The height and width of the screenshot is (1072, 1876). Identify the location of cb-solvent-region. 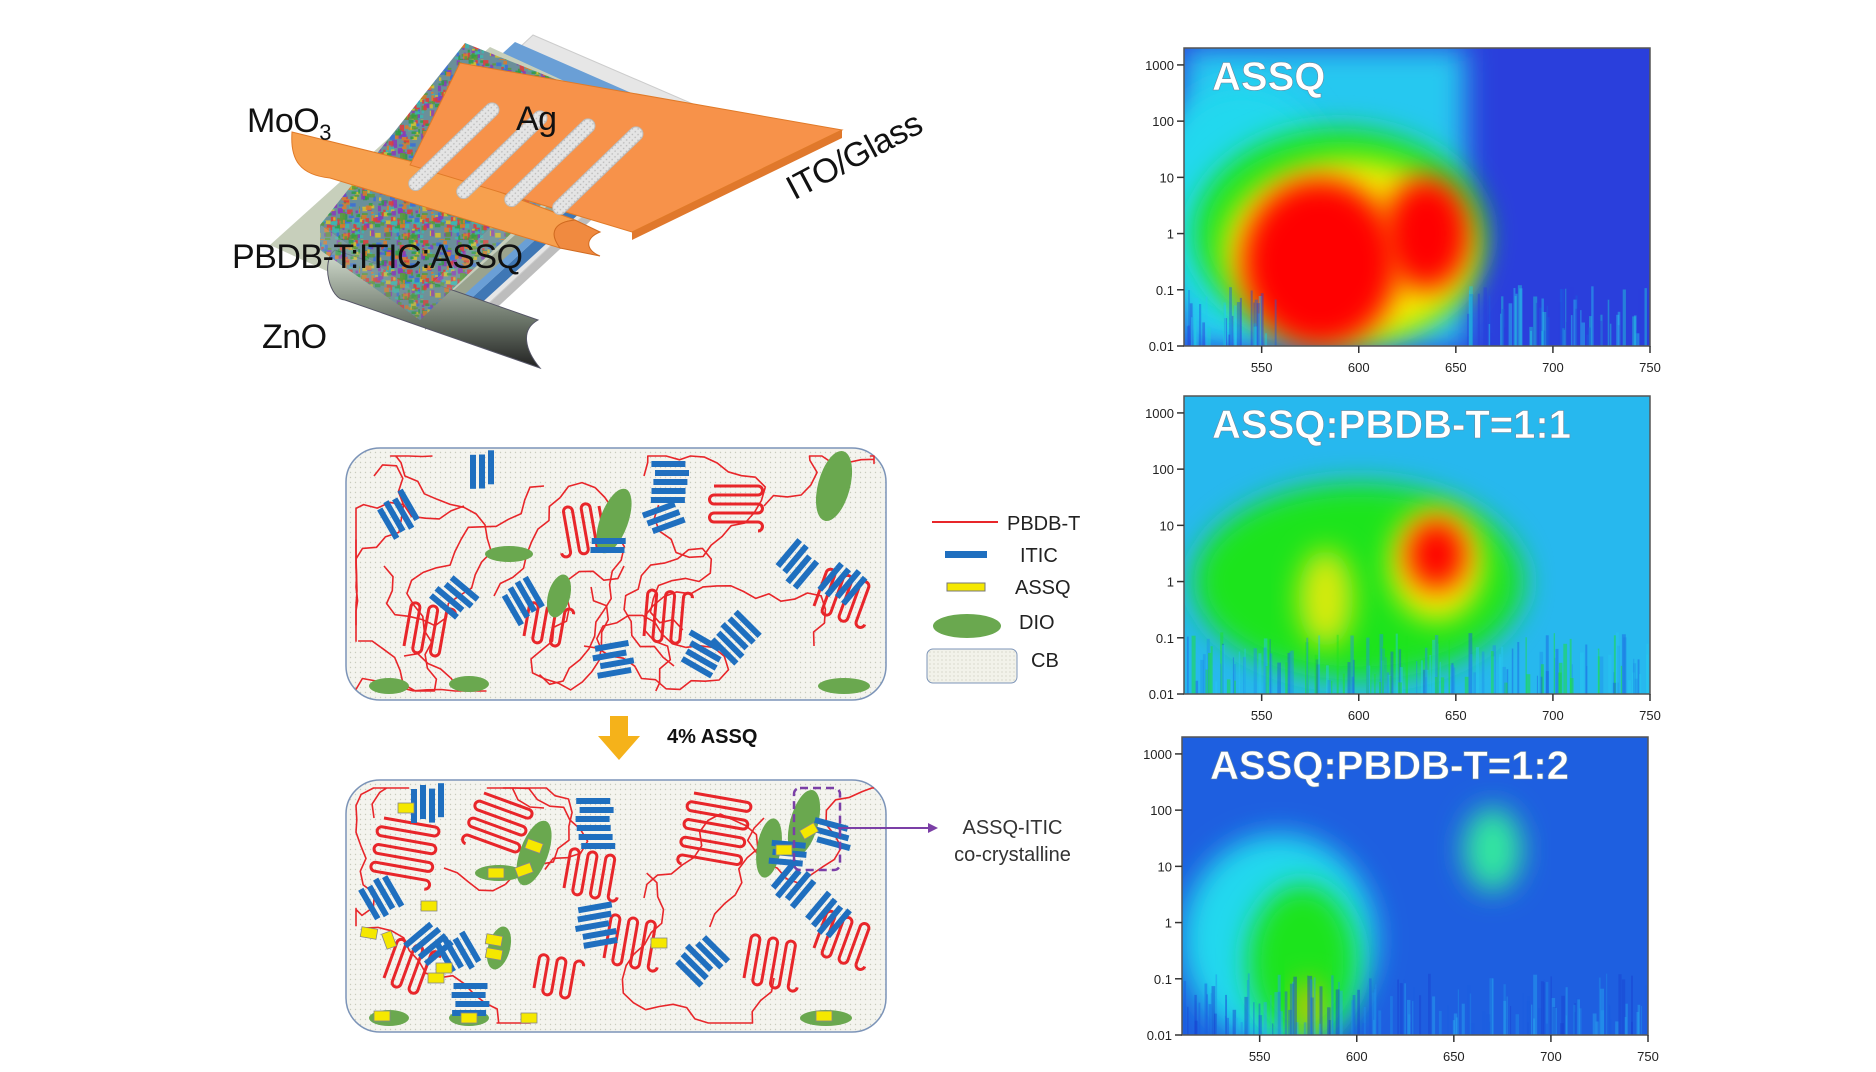
(616, 906).